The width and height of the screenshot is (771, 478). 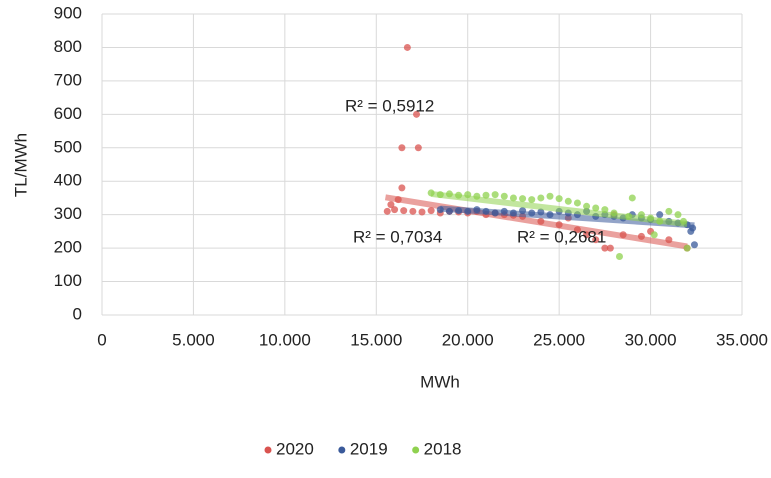 What do you see at coordinates (68, 12) in the screenshot?
I see `y-tick-label: 900` at bounding box center [68, 12].